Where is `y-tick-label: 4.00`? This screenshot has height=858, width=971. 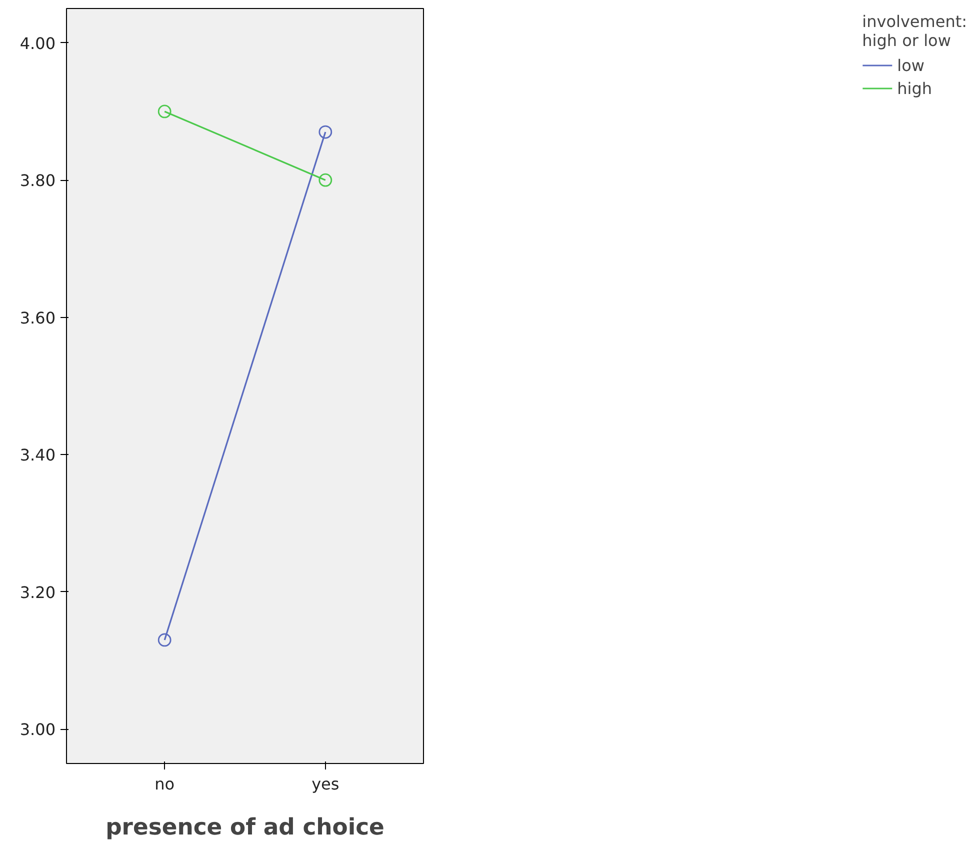
y-tick-label: 4.00 is located at coordinates (38, 43).